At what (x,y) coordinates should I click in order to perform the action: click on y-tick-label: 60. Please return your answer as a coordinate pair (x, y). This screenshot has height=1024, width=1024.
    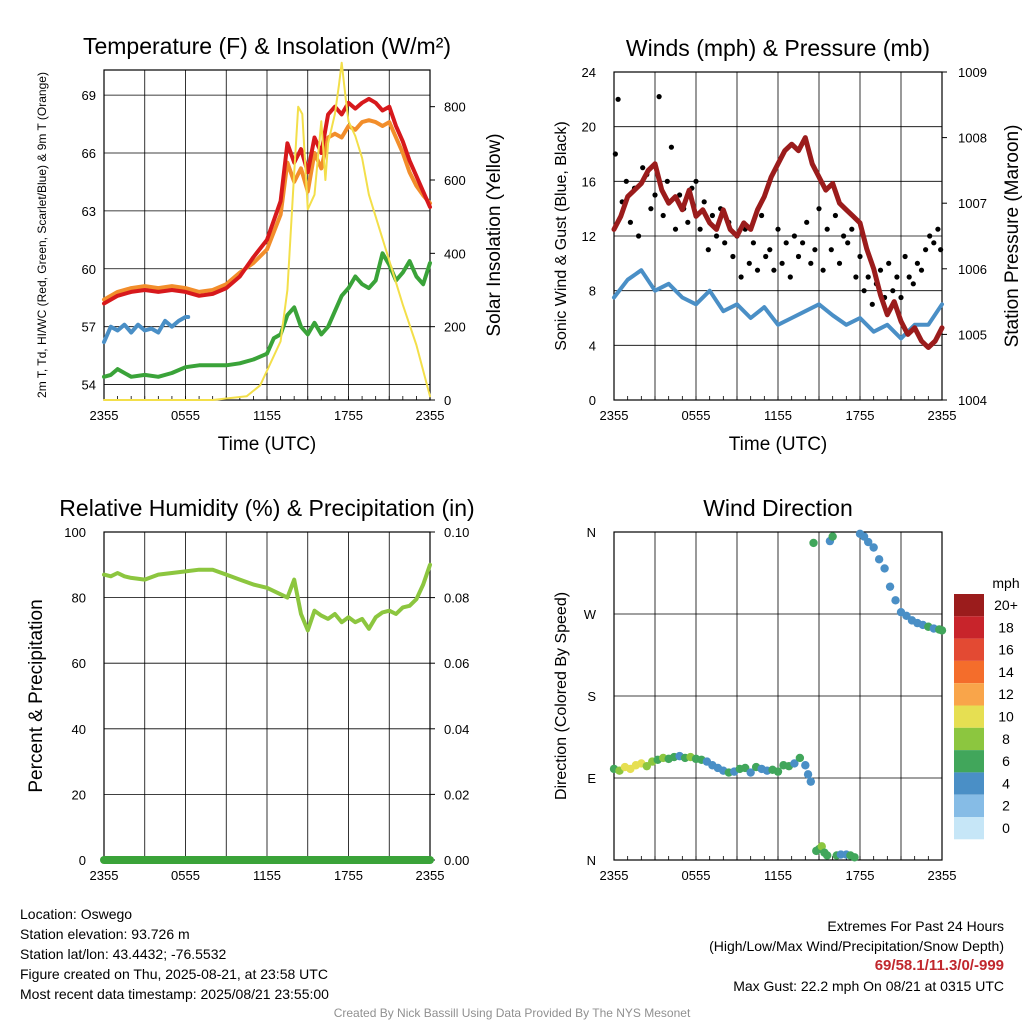
    Looking at the image, I should click on (89, 269).